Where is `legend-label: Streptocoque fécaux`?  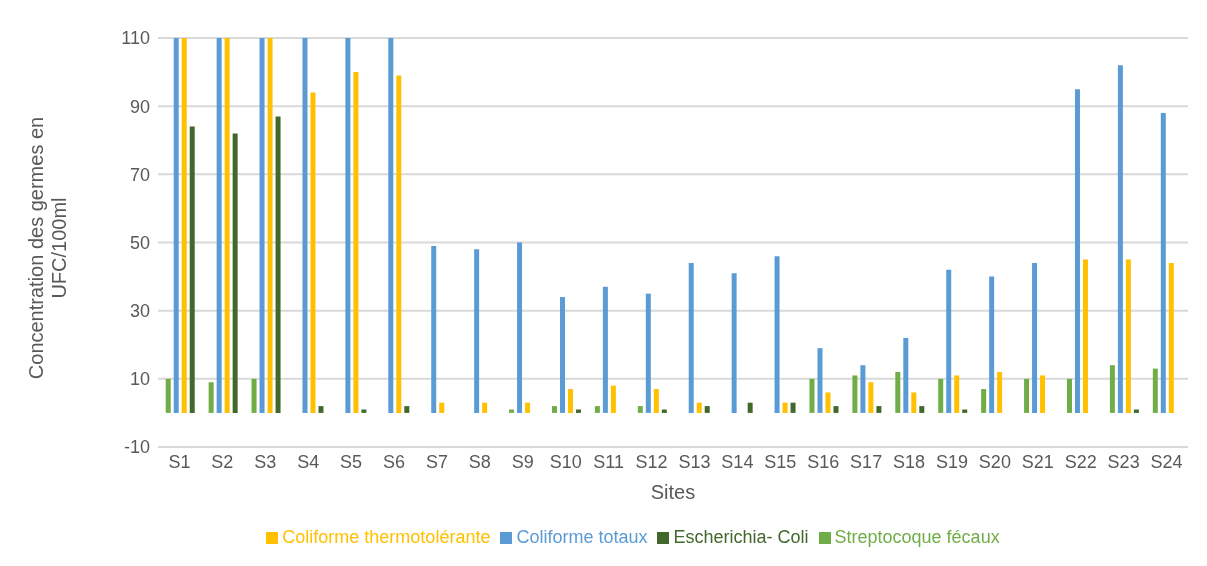 legend-label: Streptocoque fécaux is located at coordinates (917, 537).